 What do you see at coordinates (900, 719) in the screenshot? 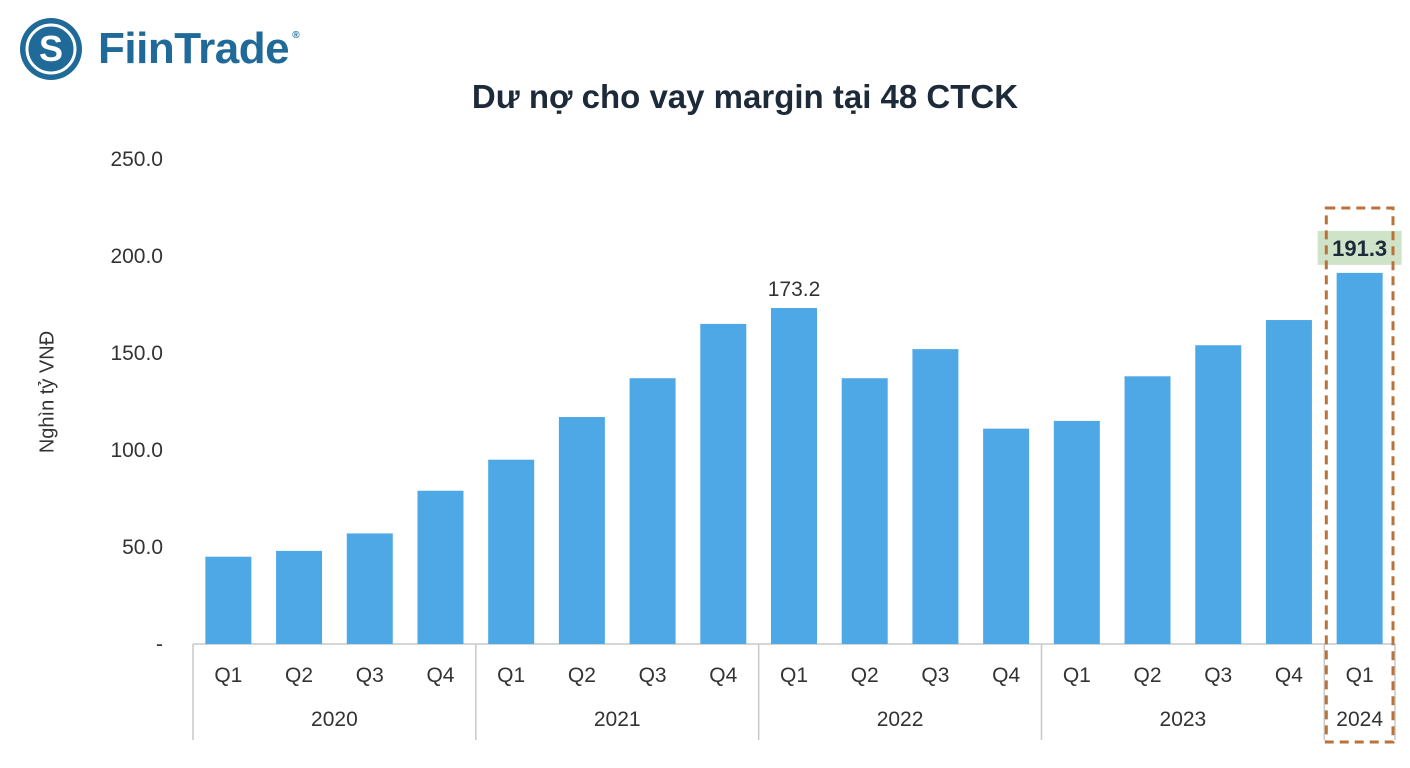
I see `x-group-label: 2022` at bounding box center [900, 719].